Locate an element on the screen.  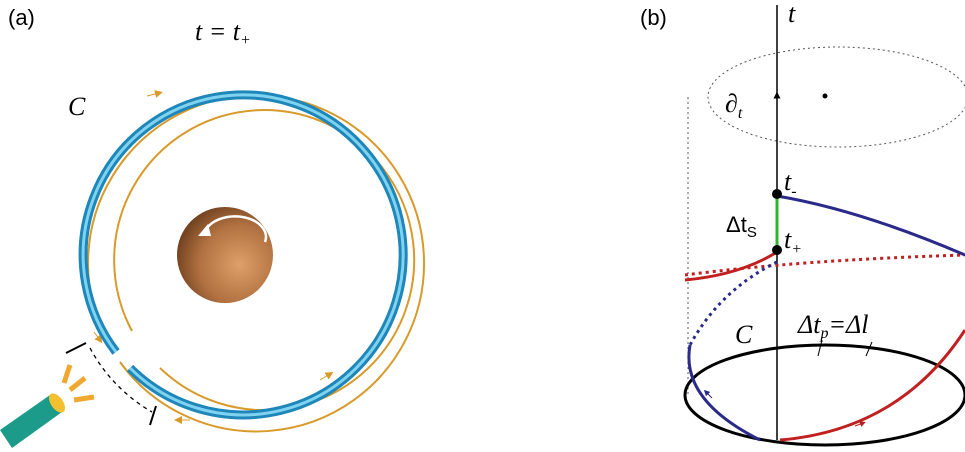
point-label: t- is located at coordinates (790, 183).